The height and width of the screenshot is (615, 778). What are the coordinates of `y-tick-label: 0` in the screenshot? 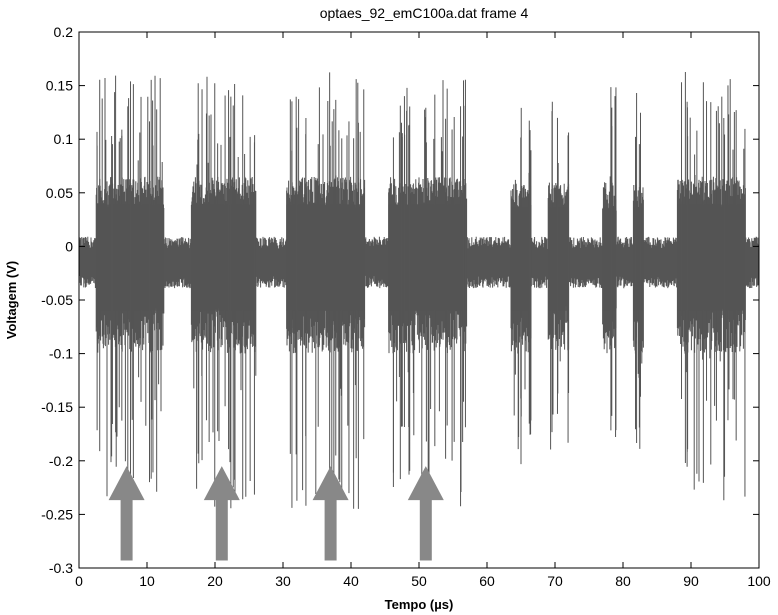 It's located at (69, 246).